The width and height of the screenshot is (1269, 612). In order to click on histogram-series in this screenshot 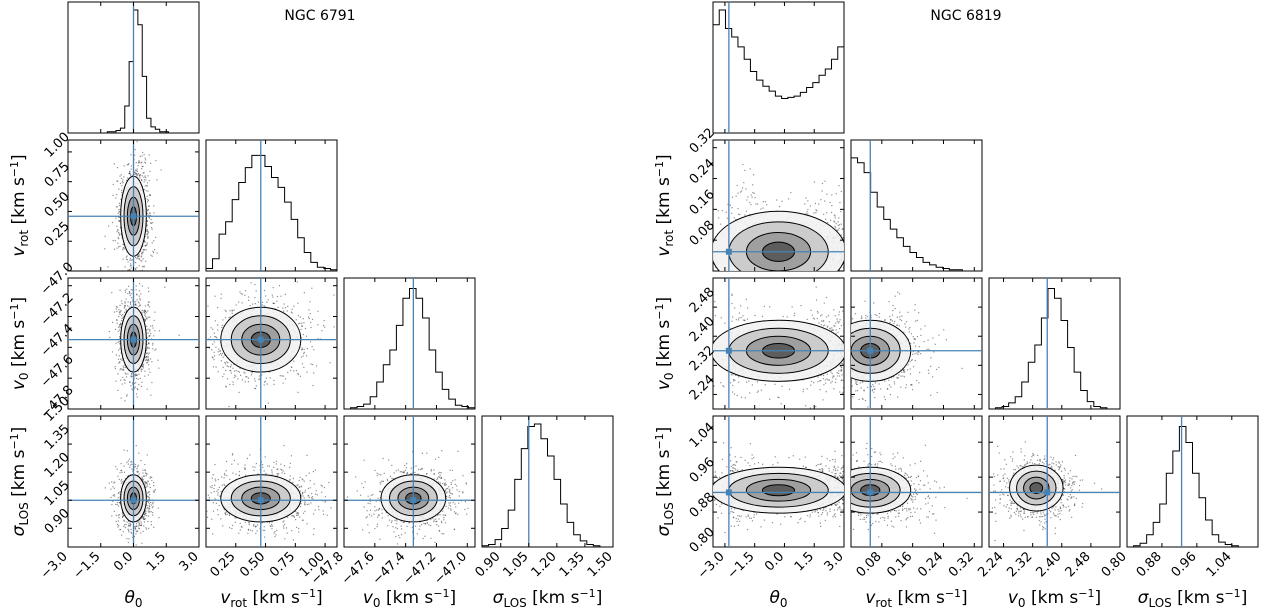, I will do `click(133, 71)`.